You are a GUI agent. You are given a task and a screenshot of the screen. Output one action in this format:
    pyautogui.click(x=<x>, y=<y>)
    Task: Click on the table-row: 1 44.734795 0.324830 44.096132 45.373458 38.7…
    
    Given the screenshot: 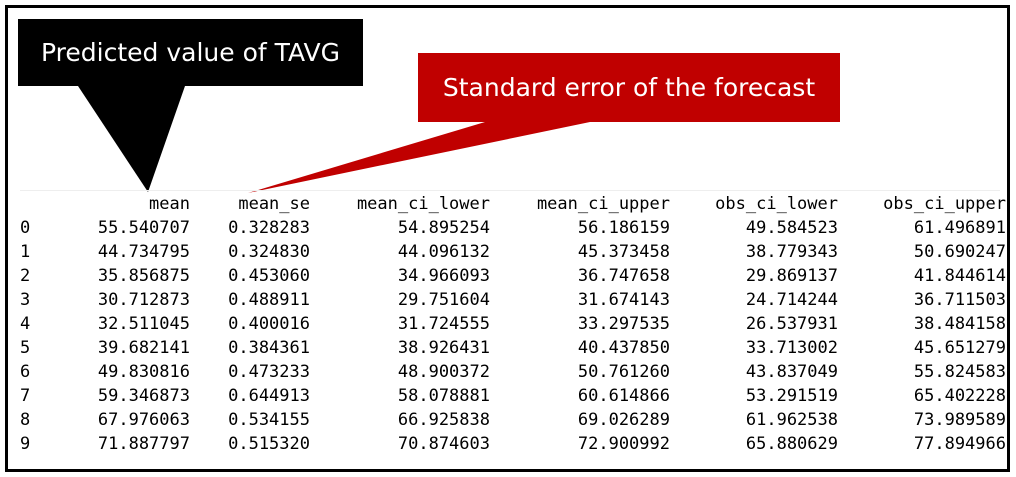 What is the action you would take?
    pyautogui.click(x=513, y=252)
    